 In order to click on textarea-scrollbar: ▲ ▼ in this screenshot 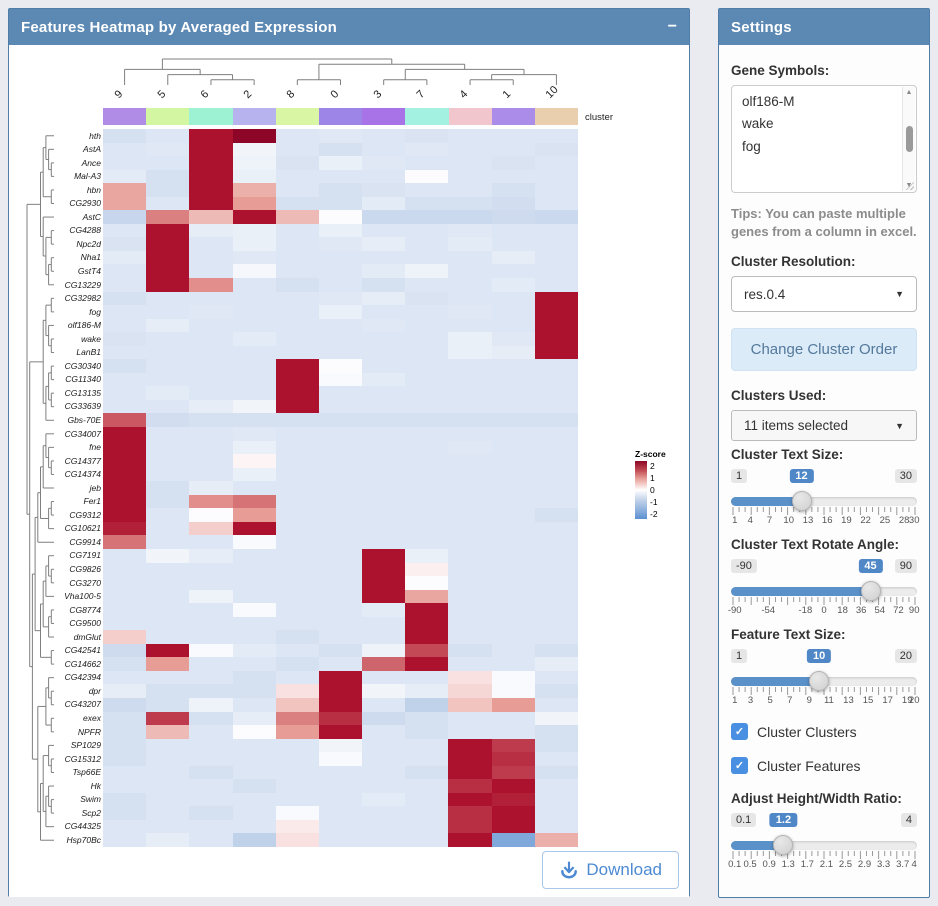, I will do `click(908, 139)`.